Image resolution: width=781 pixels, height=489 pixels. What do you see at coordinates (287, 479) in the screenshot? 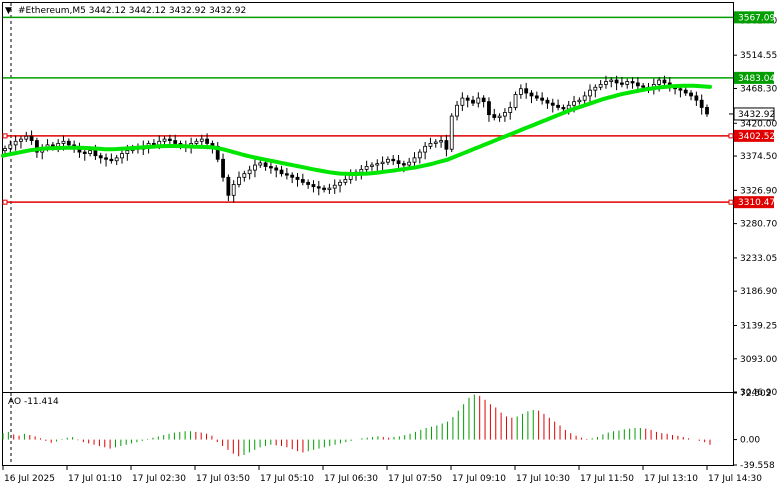
I see `time-tick-label: 17 Jul 05:10` at bounding box center [287, 479].